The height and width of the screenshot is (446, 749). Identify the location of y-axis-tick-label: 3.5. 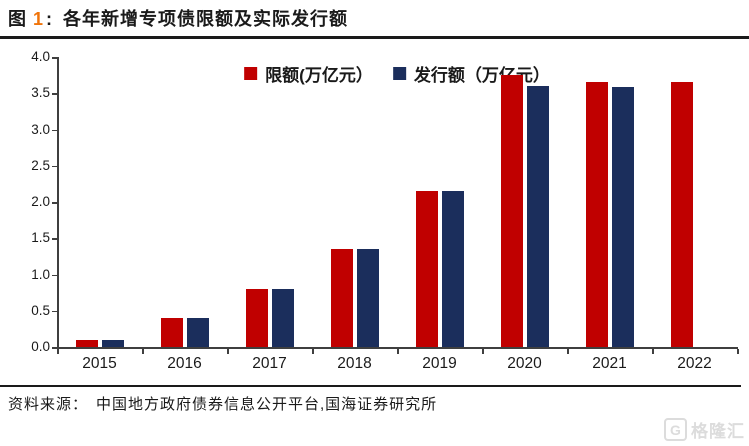
(40, 93).